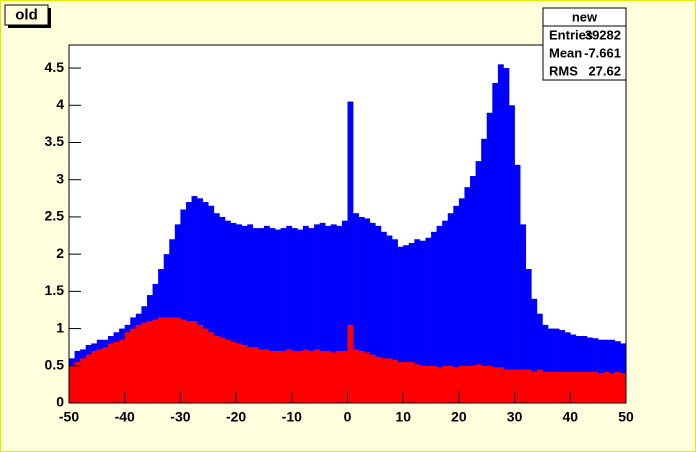  What do you see at coordinates (236, 417) in the screenshot?
I see `x-tick-label: -20` at bounding box center [236, 417].